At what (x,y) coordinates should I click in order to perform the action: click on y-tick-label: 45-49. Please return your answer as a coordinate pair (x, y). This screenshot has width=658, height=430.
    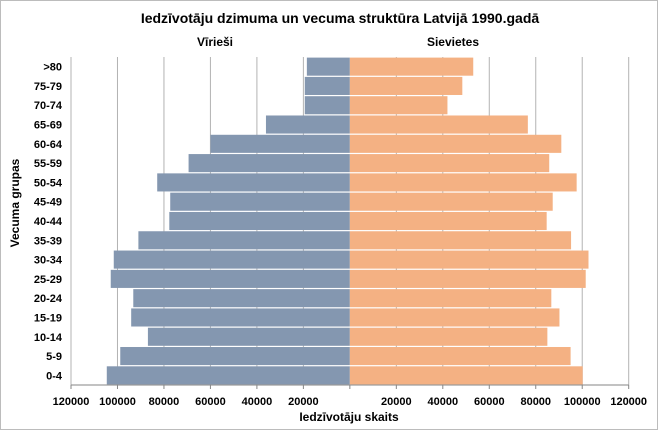
    Looking at the image, I should click on (48, 203).